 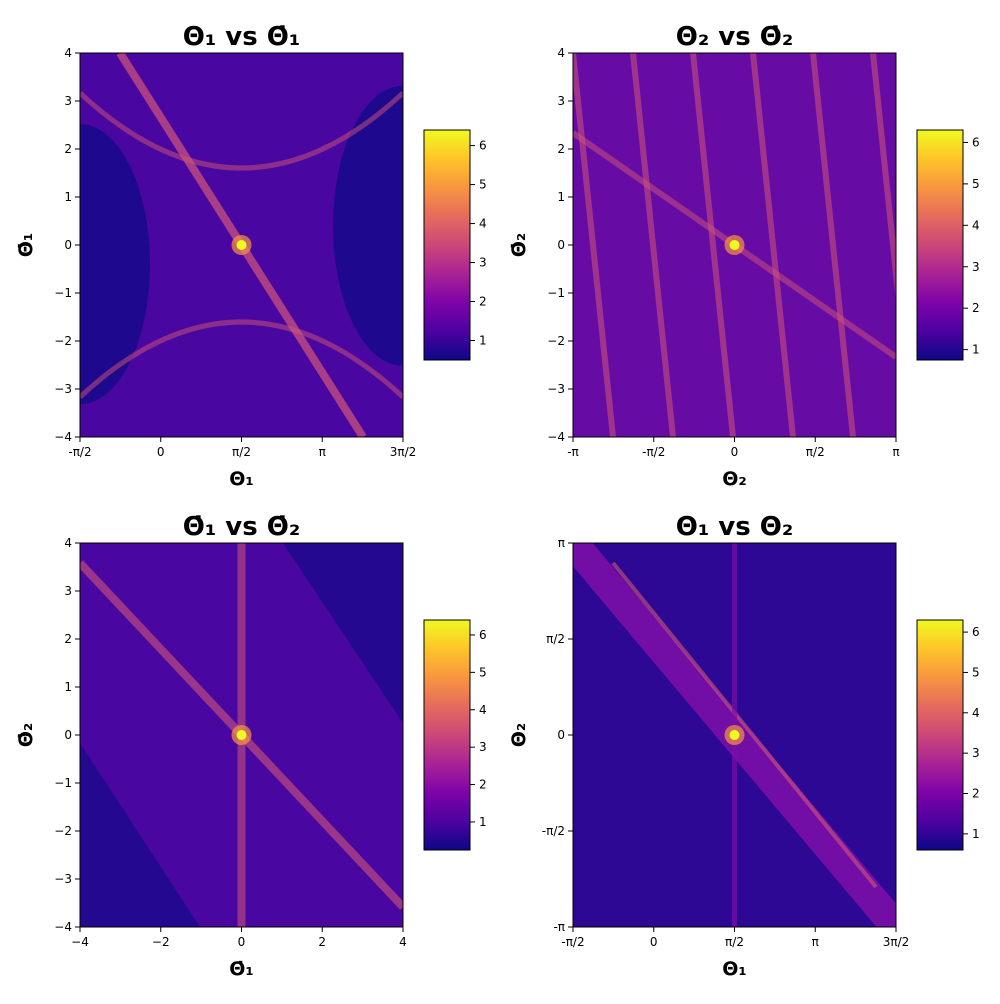 What do you see at coordinates (734, 969) in the screenshot?
I see `x-axis-label: Θ₁` at bounding box center [734, 969].